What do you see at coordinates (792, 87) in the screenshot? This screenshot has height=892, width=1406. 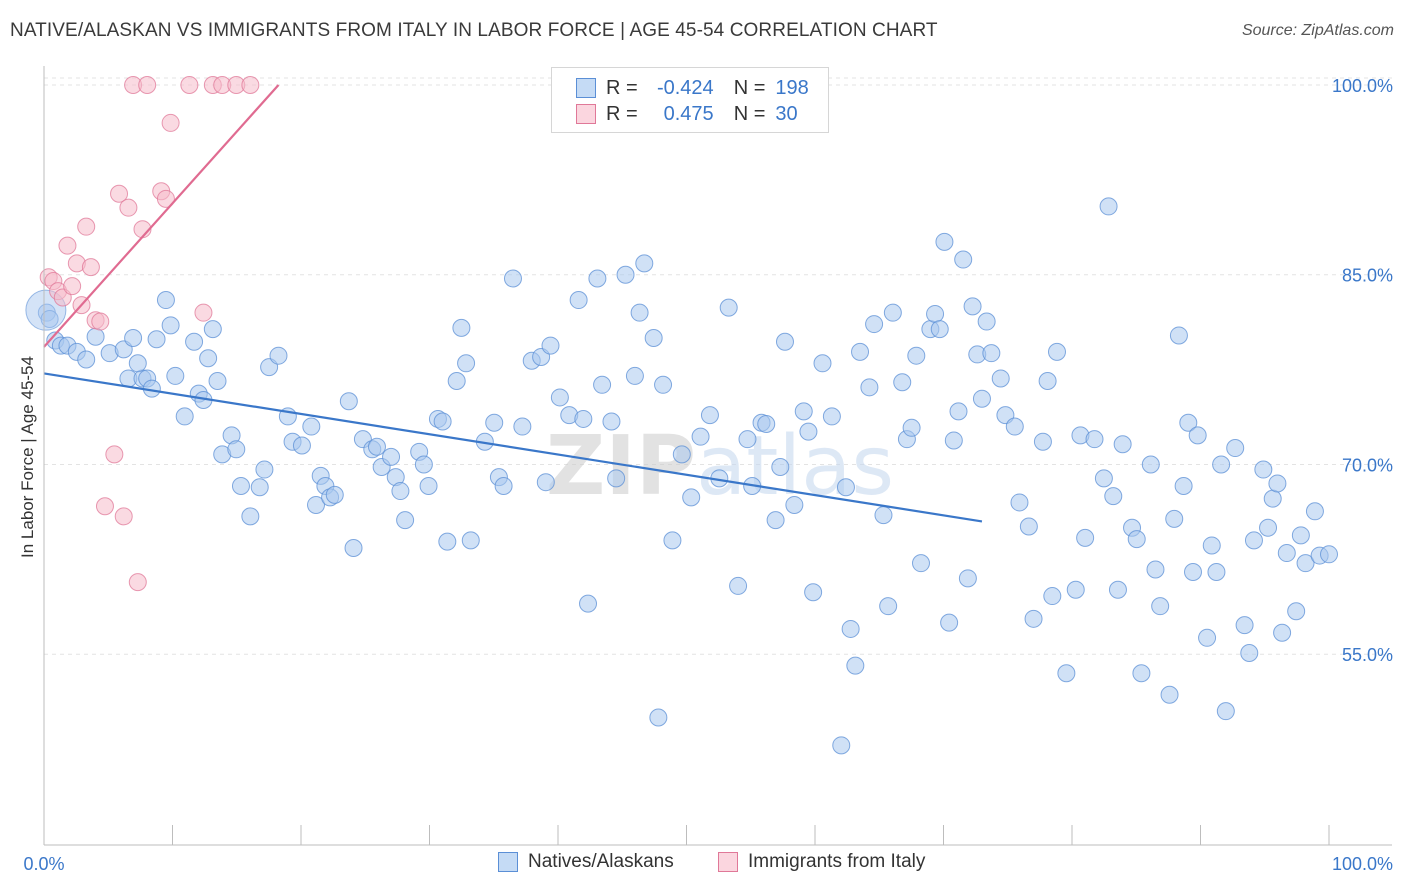 I see `legend-n-value: 198` at bounding box center [792, 87].